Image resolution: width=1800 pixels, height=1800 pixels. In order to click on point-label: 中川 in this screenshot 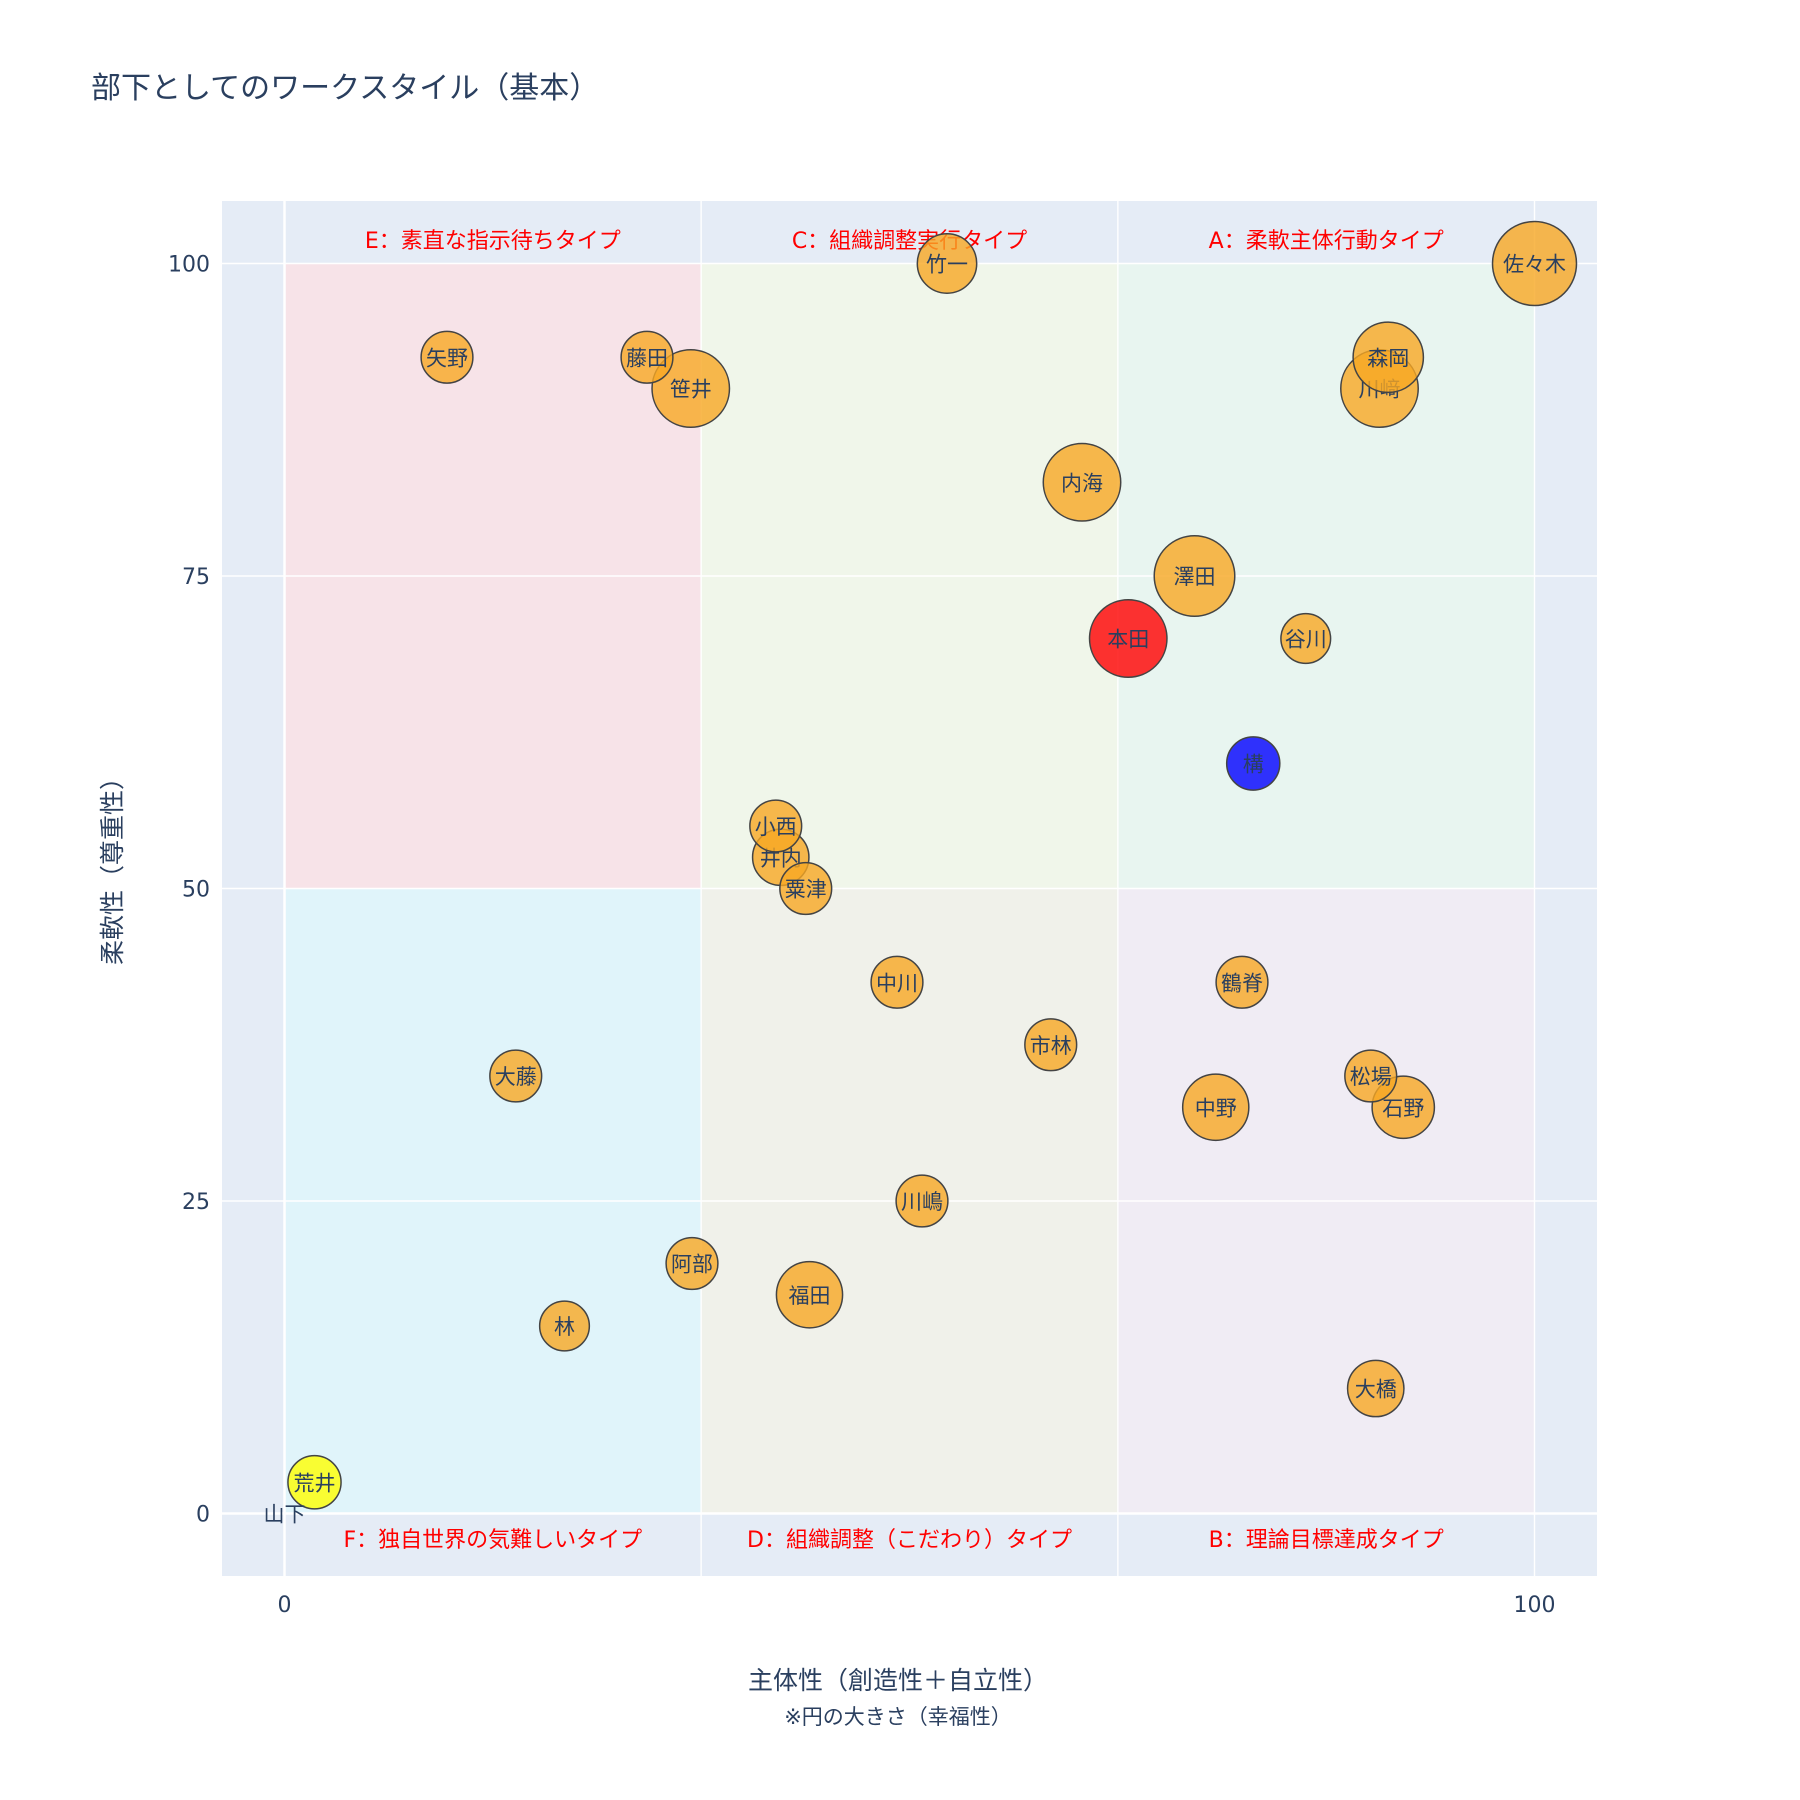, I will do `click(897, 983)`.